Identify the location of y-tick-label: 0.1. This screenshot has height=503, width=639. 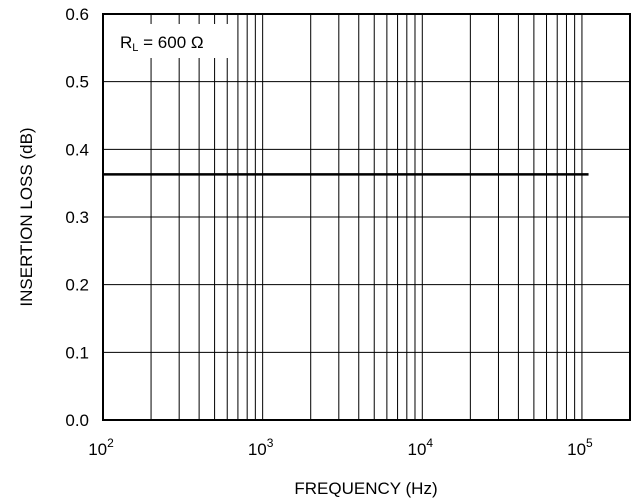
(77, 352).